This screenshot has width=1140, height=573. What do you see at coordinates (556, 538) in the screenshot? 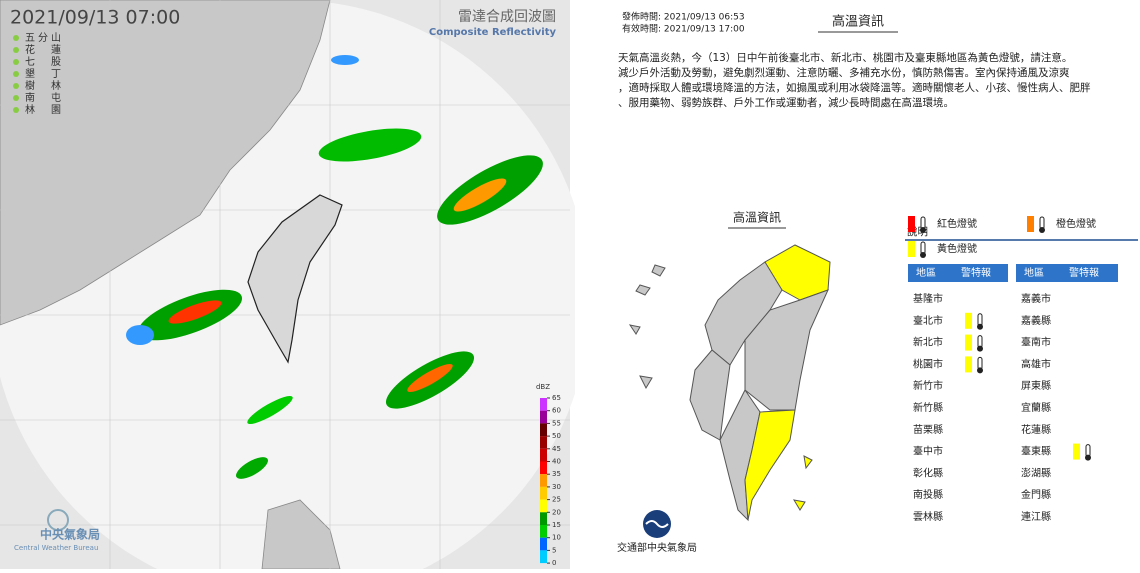
I see `colorbar-tick-label: 10` at bounding box center [556, 538].